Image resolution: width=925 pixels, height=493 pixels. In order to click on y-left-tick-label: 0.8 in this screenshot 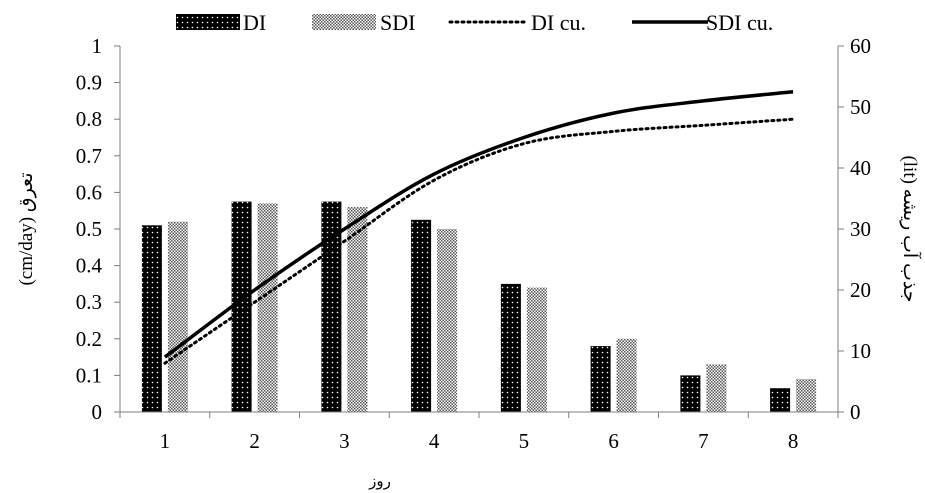, I will do `click(89, 119)`.